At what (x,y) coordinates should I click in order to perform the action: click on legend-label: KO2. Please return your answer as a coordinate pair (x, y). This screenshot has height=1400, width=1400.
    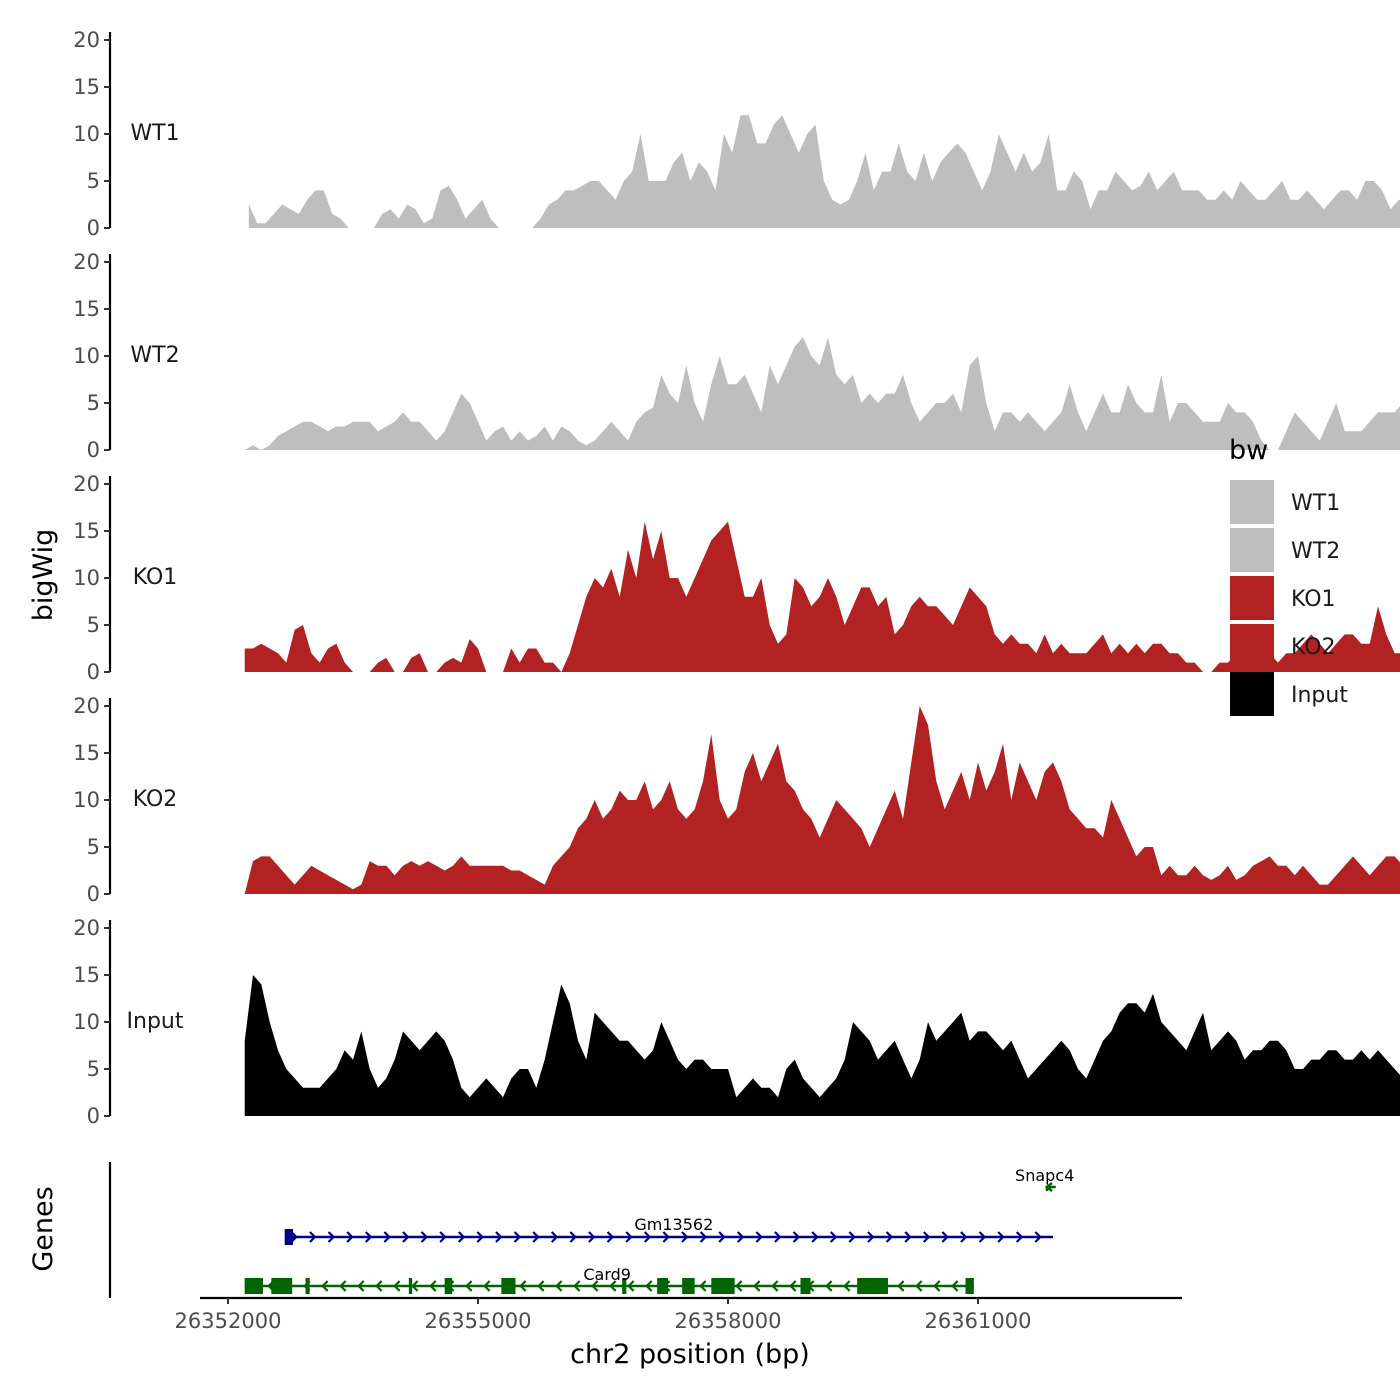
    Looking at the image, I should click on (1313, 647).